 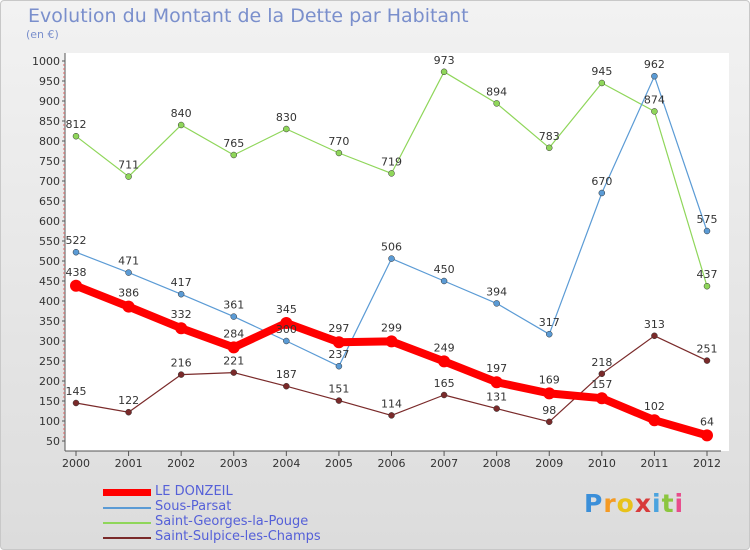 What do you see at coordinates (128, 293) in the screenshot?
I see `data-label: 386` at bounding box center [128, 293].